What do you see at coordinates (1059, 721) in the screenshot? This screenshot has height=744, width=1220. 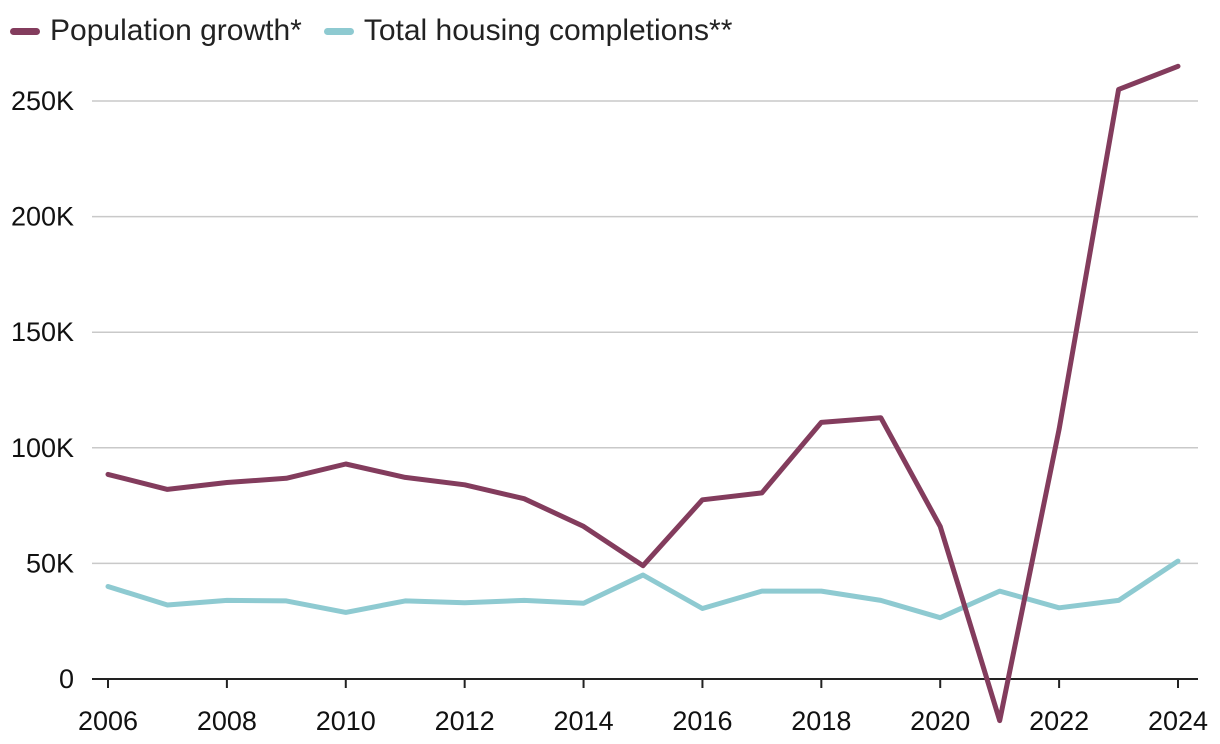 I see `x-tick-label-2022: 2022` at bounding box center [1059, 721].